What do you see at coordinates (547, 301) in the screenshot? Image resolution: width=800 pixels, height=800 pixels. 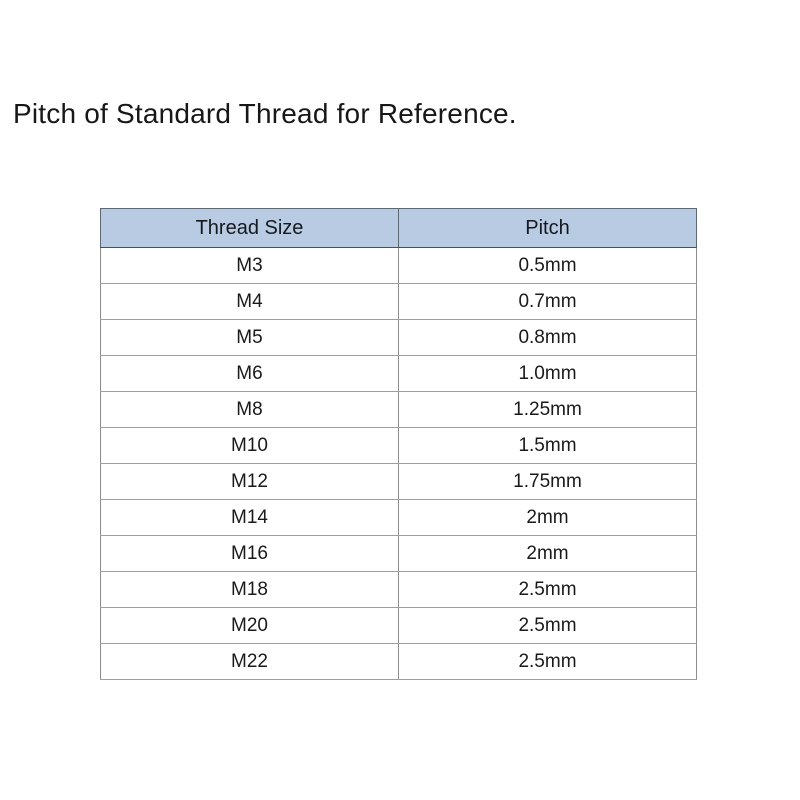 I see `pitch-cell: 0.7mm` at bounding box center [547, 301].